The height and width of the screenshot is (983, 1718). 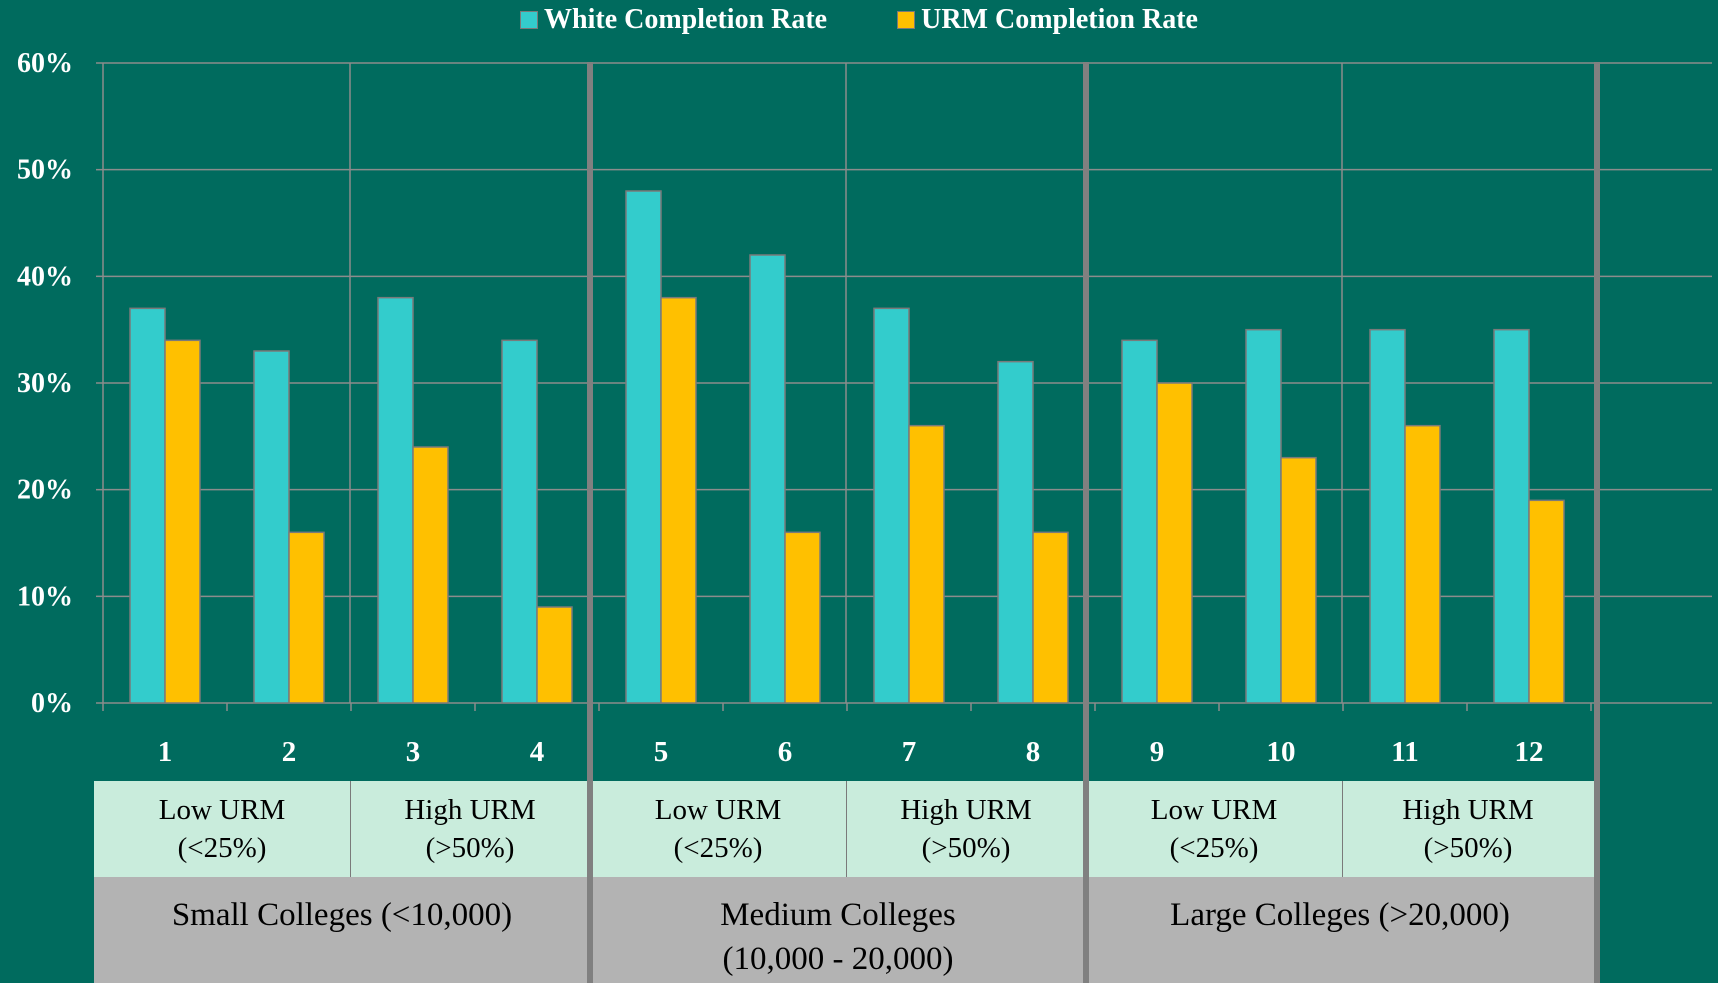 I want to click on legend-item-urm: URM Completion Rate, so click(x=1047, y=20).